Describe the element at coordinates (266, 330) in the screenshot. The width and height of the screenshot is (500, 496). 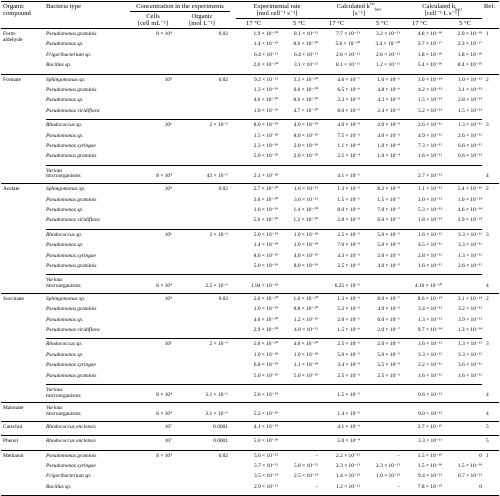
I see `cell-e17: 2.9 × 10⁻²⁰` at that location.